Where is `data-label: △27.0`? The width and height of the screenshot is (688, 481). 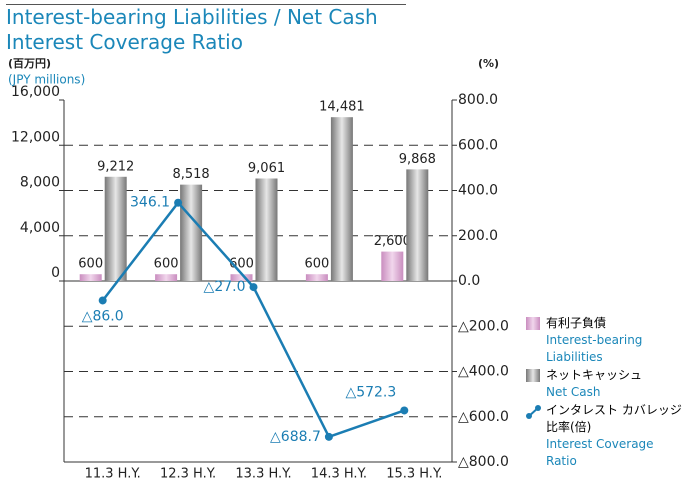
data-label: △27.0 is located at coordinates (225, 287).